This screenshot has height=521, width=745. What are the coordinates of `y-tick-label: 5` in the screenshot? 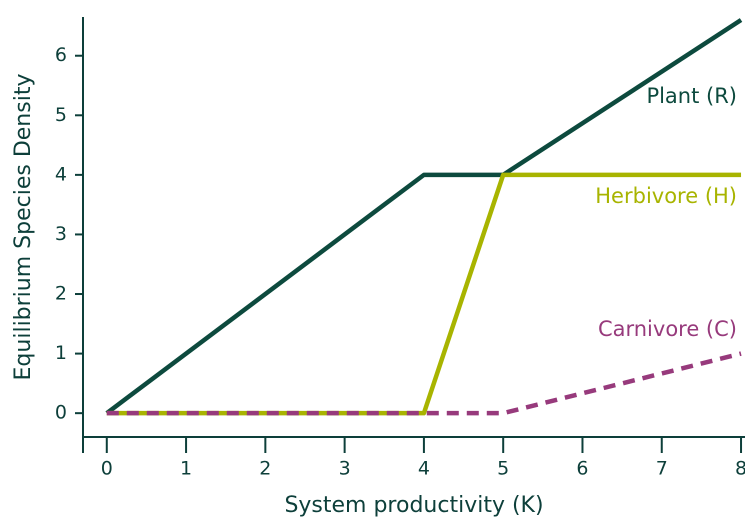 It's located at (61, 115).